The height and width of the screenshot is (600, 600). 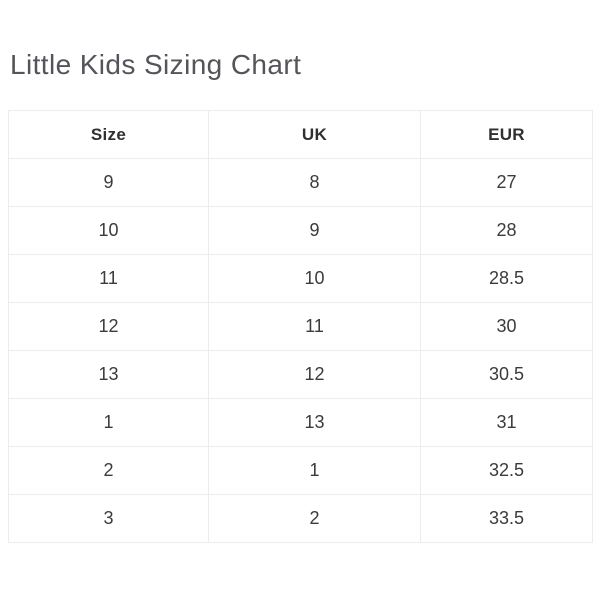 I want to click on cell-size: 1, so click(x=108, y=422).